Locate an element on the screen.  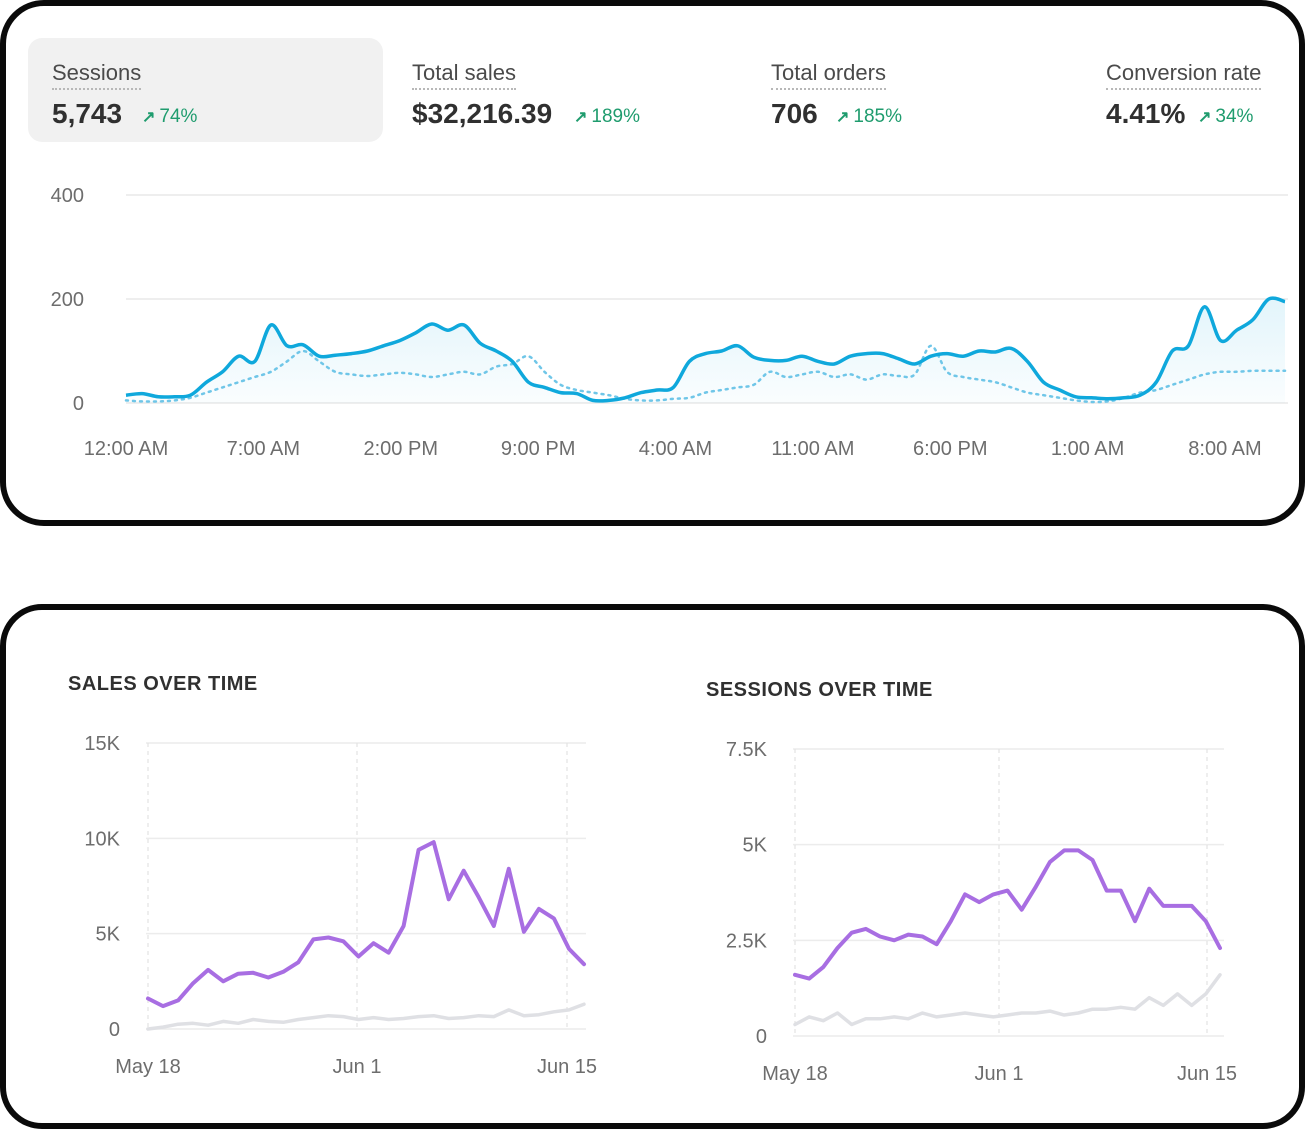
metric-card-total-sales: Total sales $32,216.39 ↗ 189% is located at coordinates (563, 90).